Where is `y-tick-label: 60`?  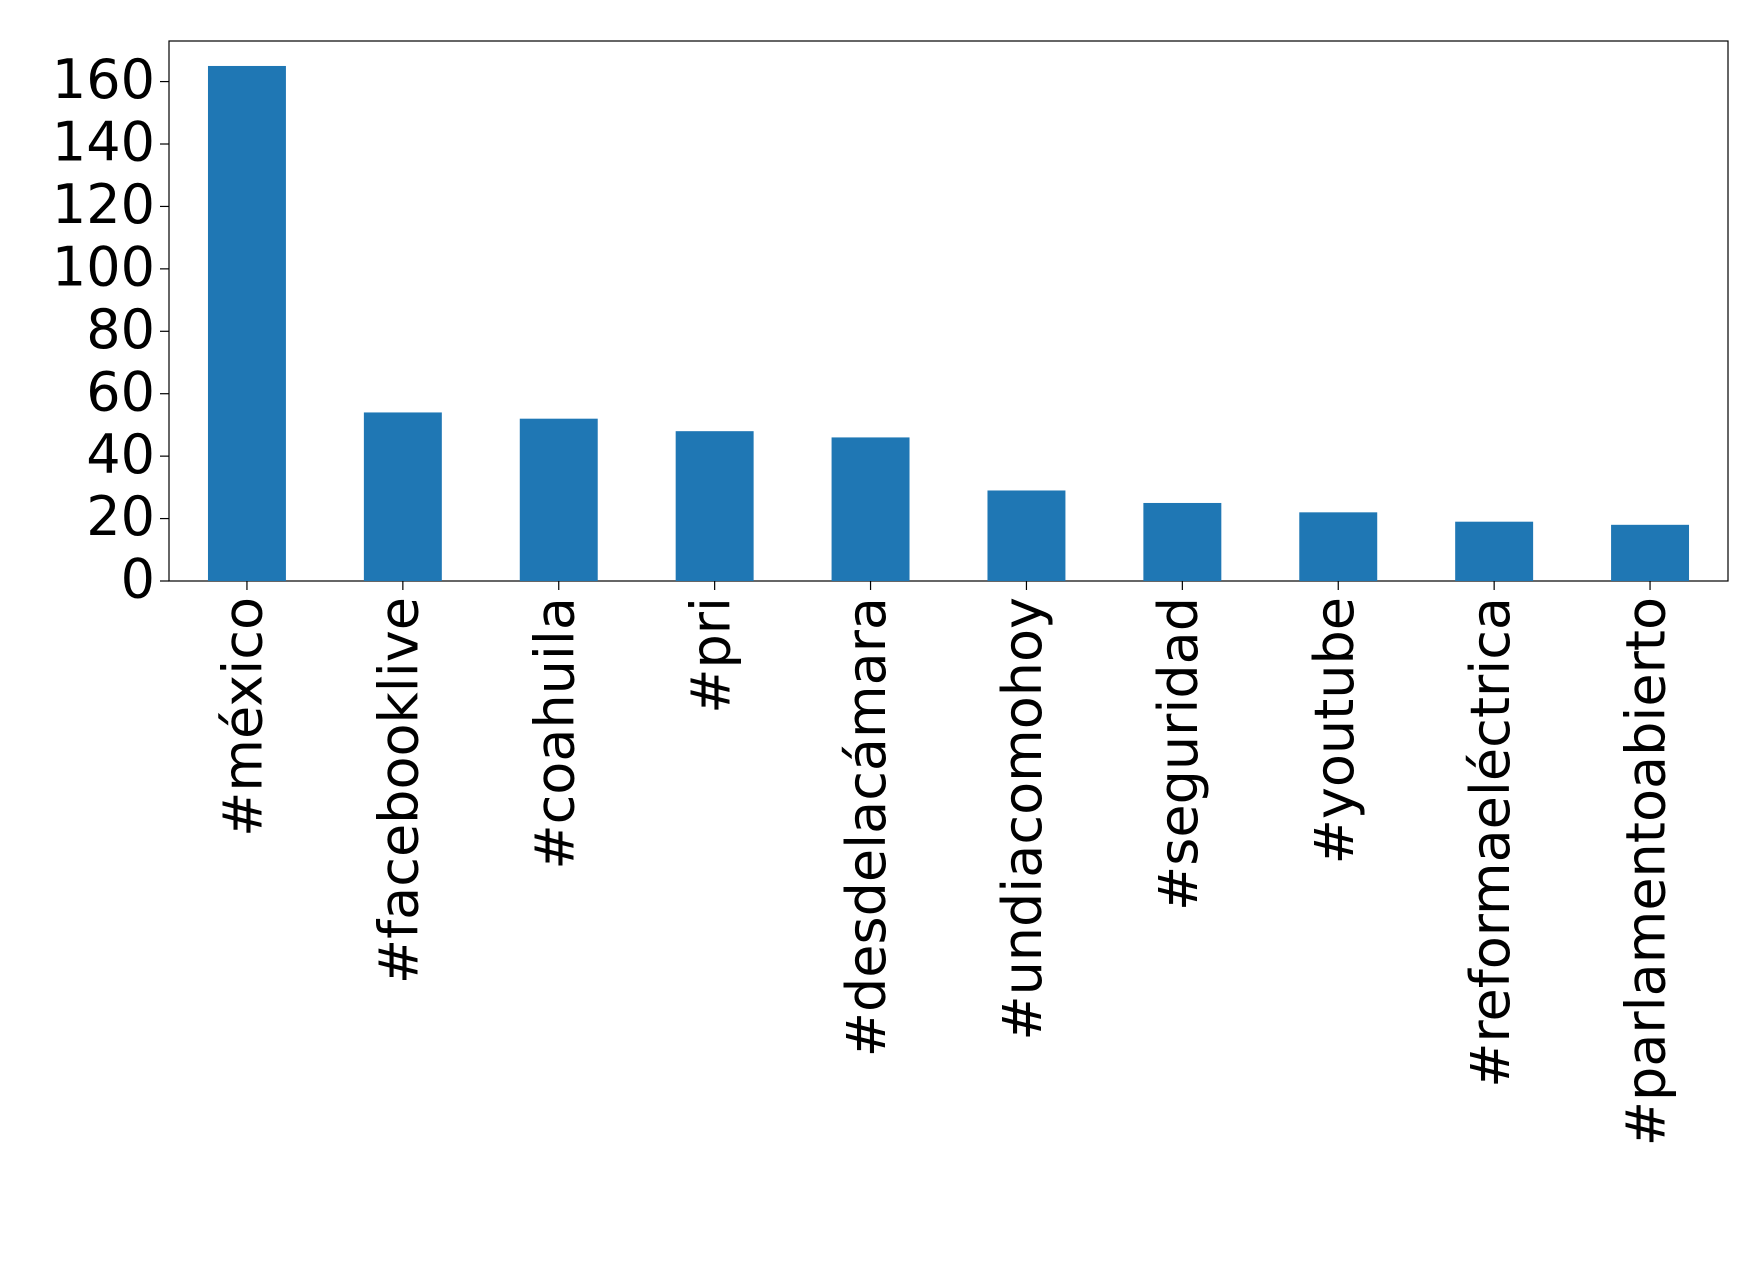 y-tick-label: 60 is located at coordinates (120, 391).